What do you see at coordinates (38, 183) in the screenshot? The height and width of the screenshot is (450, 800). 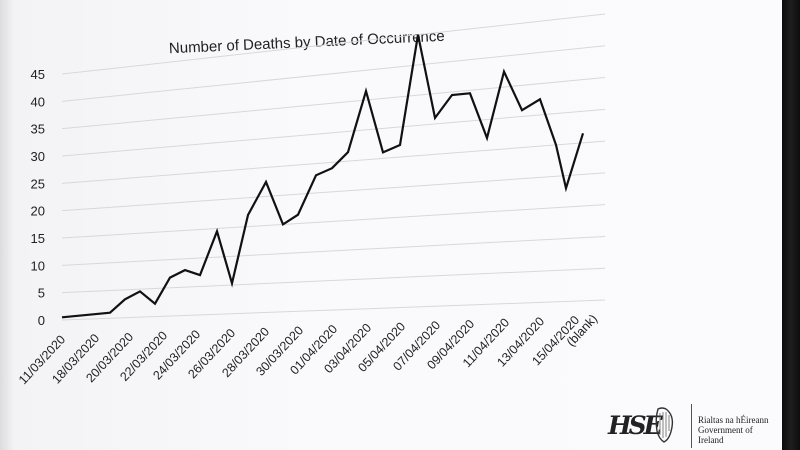 I see `y-tick-label: 25` at bounding box center [38, 183].